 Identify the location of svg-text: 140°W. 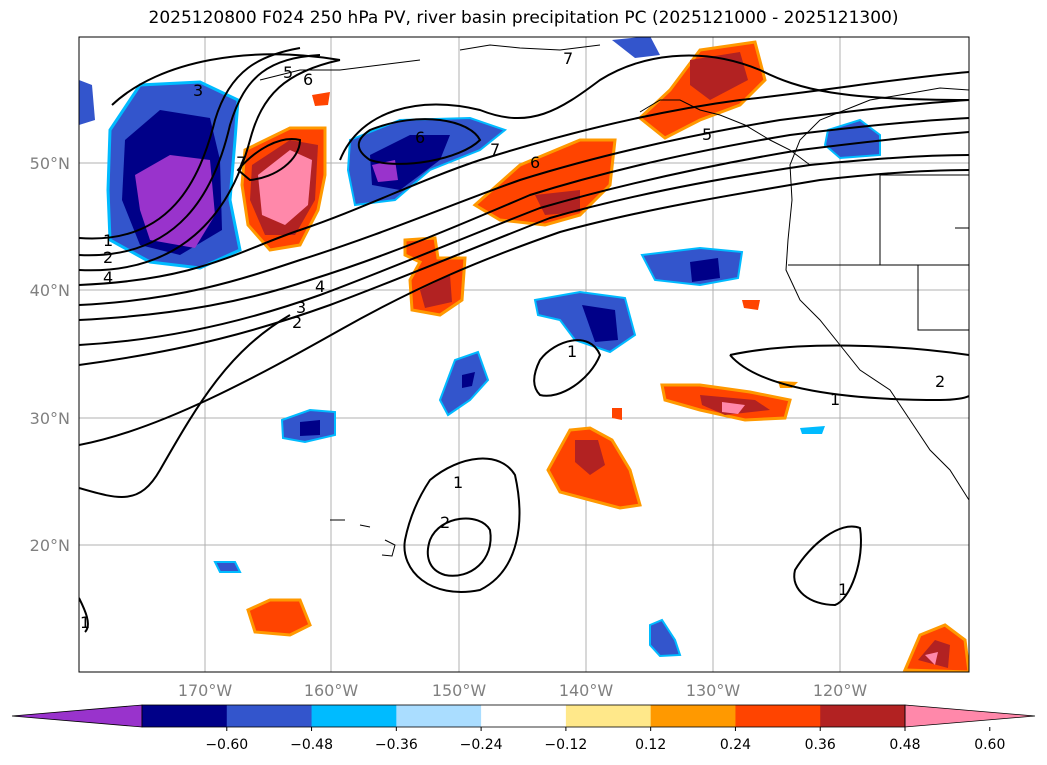
(586, 690).